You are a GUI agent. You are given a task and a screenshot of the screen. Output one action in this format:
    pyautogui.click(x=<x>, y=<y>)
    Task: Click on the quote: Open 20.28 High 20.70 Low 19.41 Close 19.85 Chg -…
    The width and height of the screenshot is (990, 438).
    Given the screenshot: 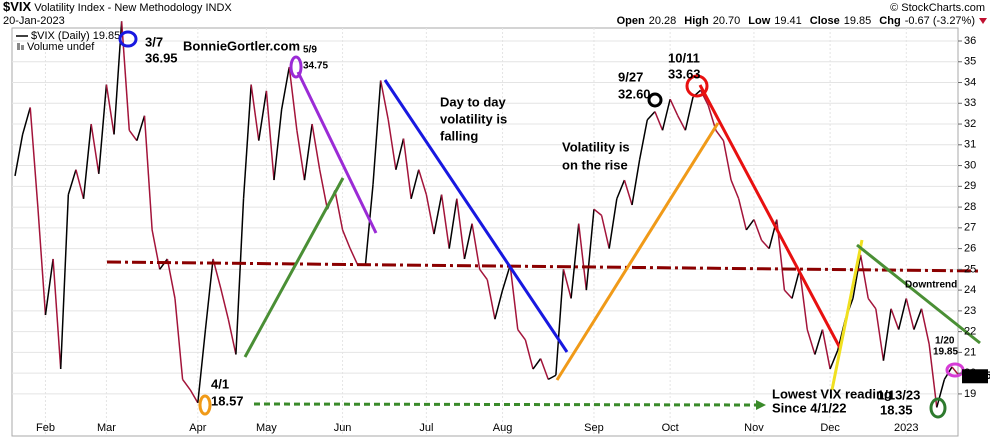 What is the action you would take?
    pyautogui.click(x=796, y=21)
    